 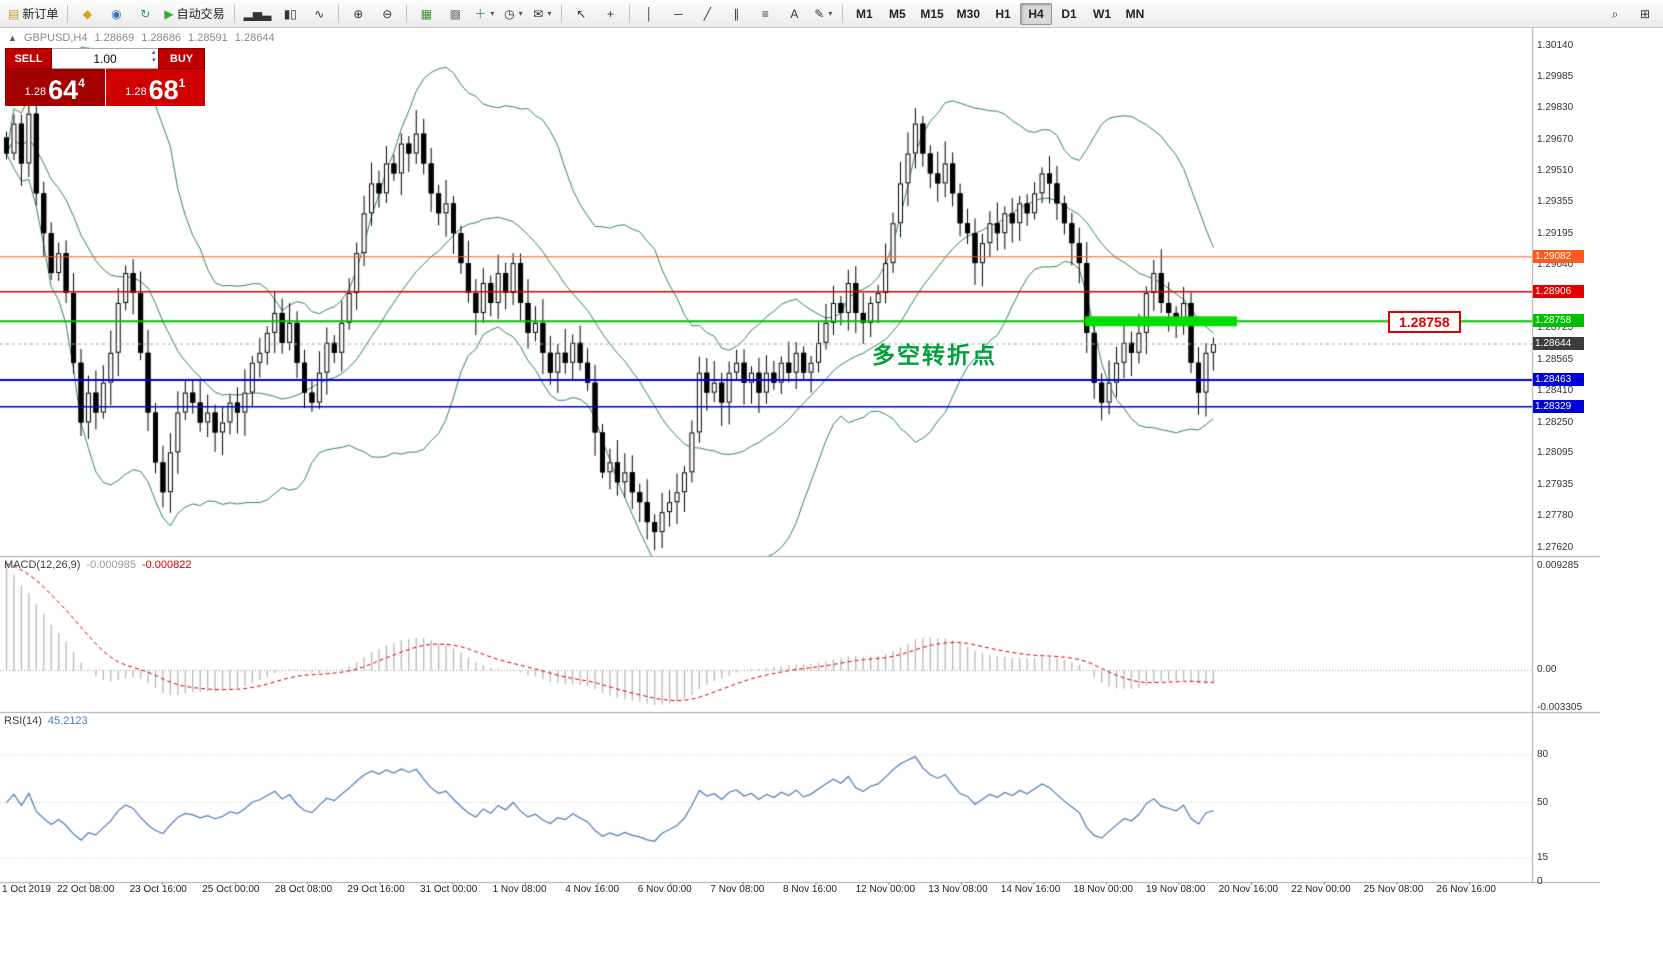 What do you see at coordinates (181, 58) in the screenshot?
I see `buy-button: BUY` at bounding box center [181, 58].